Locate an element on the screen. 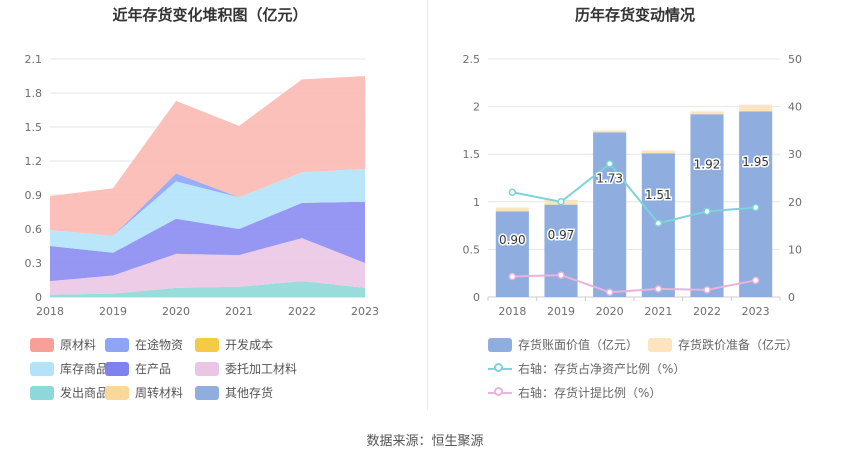  left-legend-item: 库存商品 is located at coordinates (69, 368).